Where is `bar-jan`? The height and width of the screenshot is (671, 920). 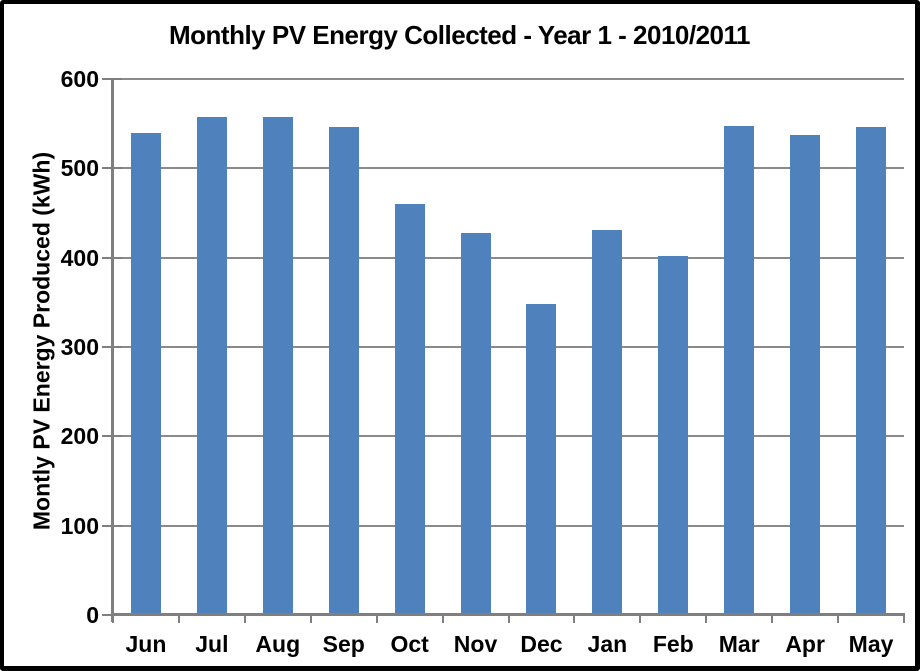
bar-jan is located at coordinates (607, 422).